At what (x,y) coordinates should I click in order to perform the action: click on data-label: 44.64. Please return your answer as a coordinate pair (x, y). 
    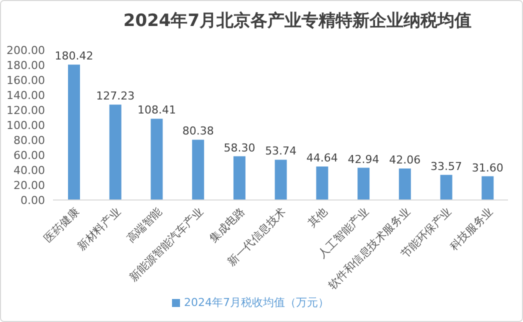
    Looking at the image, I should click on (322, 158).